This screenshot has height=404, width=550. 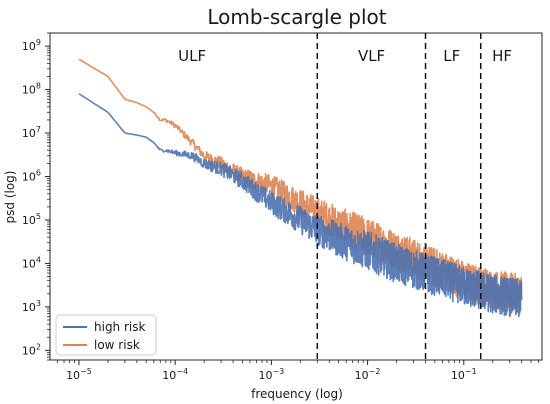 What do you see at coordinates (175, 374) in the screenshot?
I see `x-tick-label: 10⁻⁴` at bounding box center [175, 374].